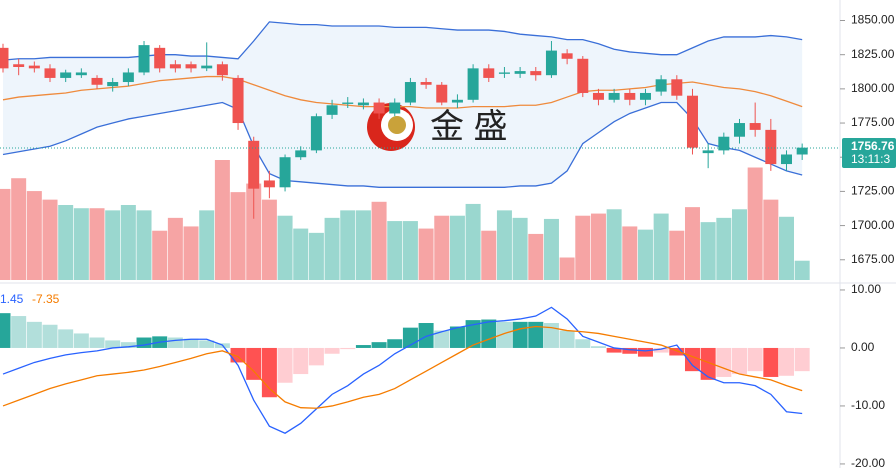  What do you see at coordinates (873, 191) in the screenshot?
I see `y-tick-label: 1725.00` at bounding box center [873, 191].